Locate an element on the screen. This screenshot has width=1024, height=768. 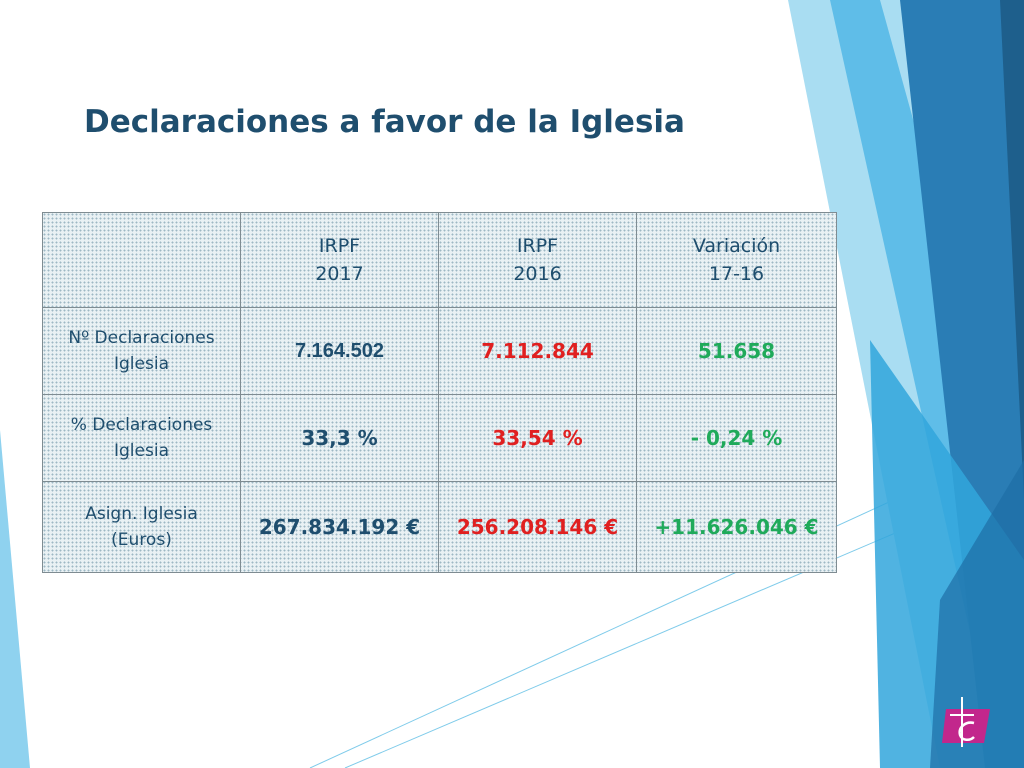
header-cell-irpf-2017: IRPF 2017 is located at coordinates (339, 260).